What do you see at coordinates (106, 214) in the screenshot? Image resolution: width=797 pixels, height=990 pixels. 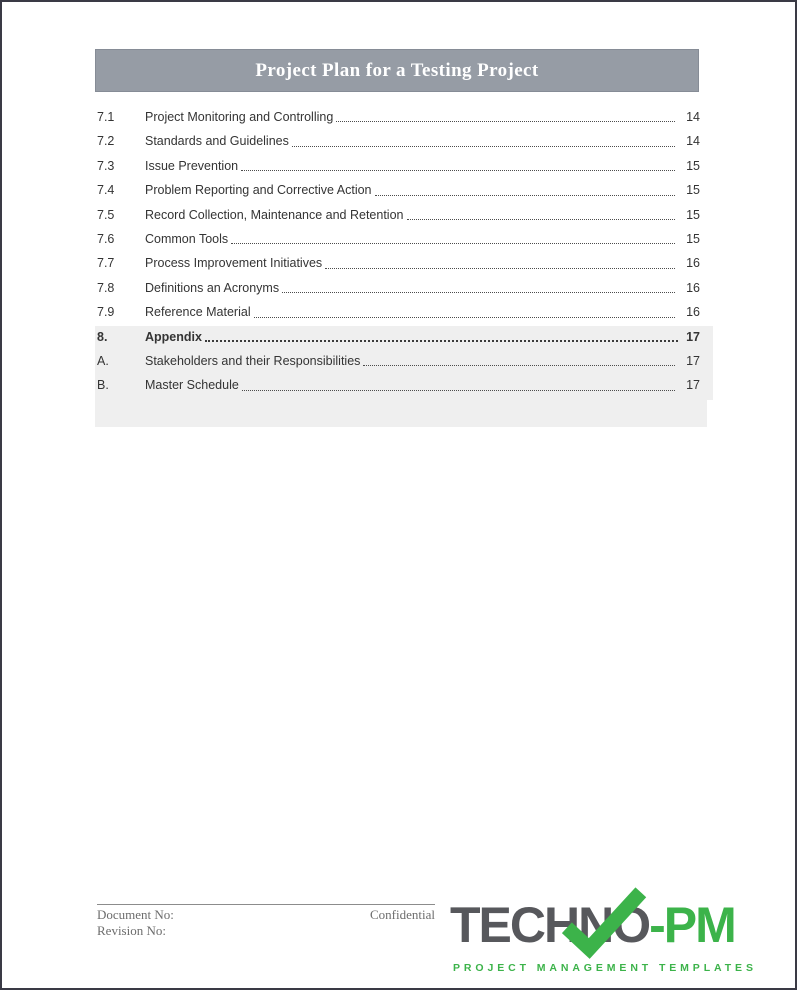 I see `toc-entry-number: 7.5` at bounding box center [106, 214].